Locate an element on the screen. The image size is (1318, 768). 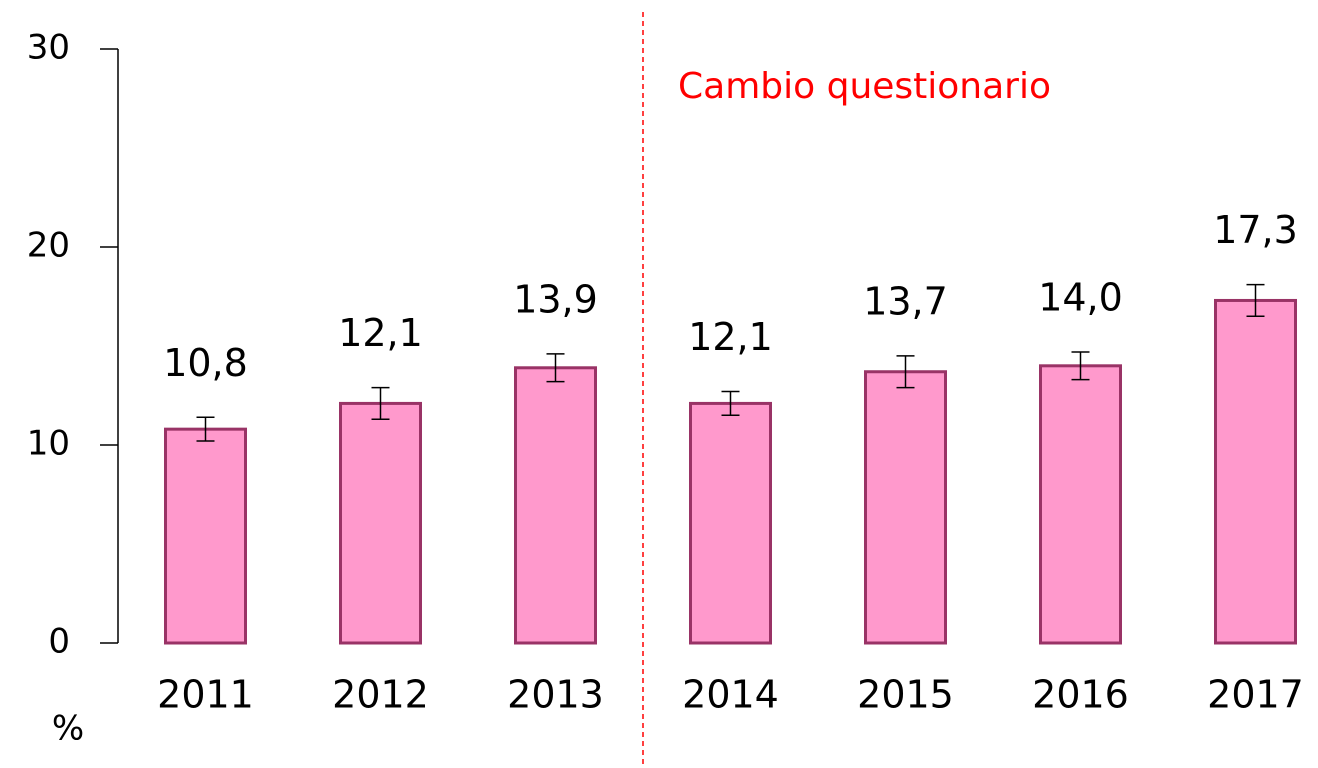
x-tick-label: 2012 is located at coordinates (380, 695).